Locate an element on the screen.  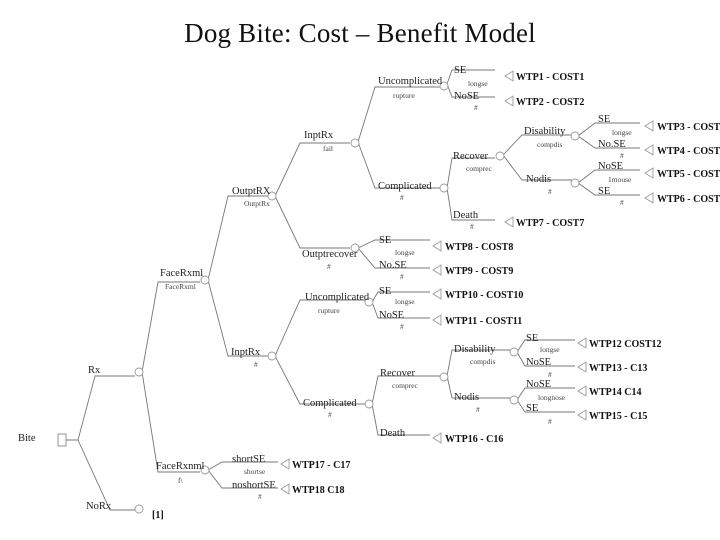
label-bite: Bite is located at coordinates (27, 438).